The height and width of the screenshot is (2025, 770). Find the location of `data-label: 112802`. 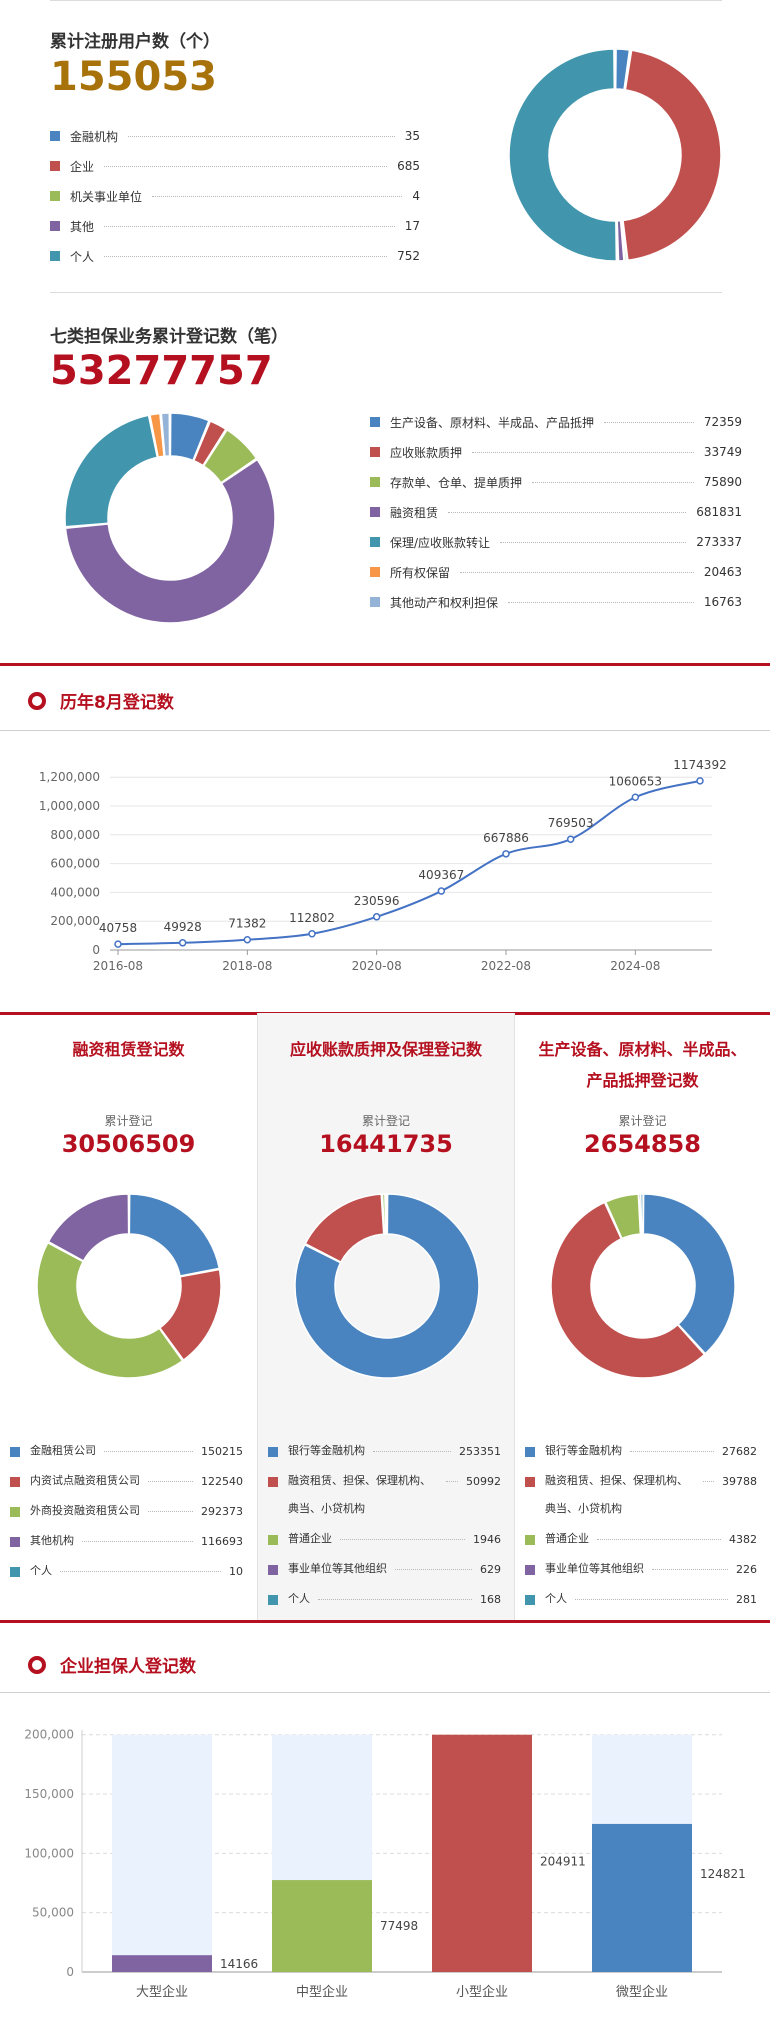

data-label: 112802 is located at coordinates (312, 918).